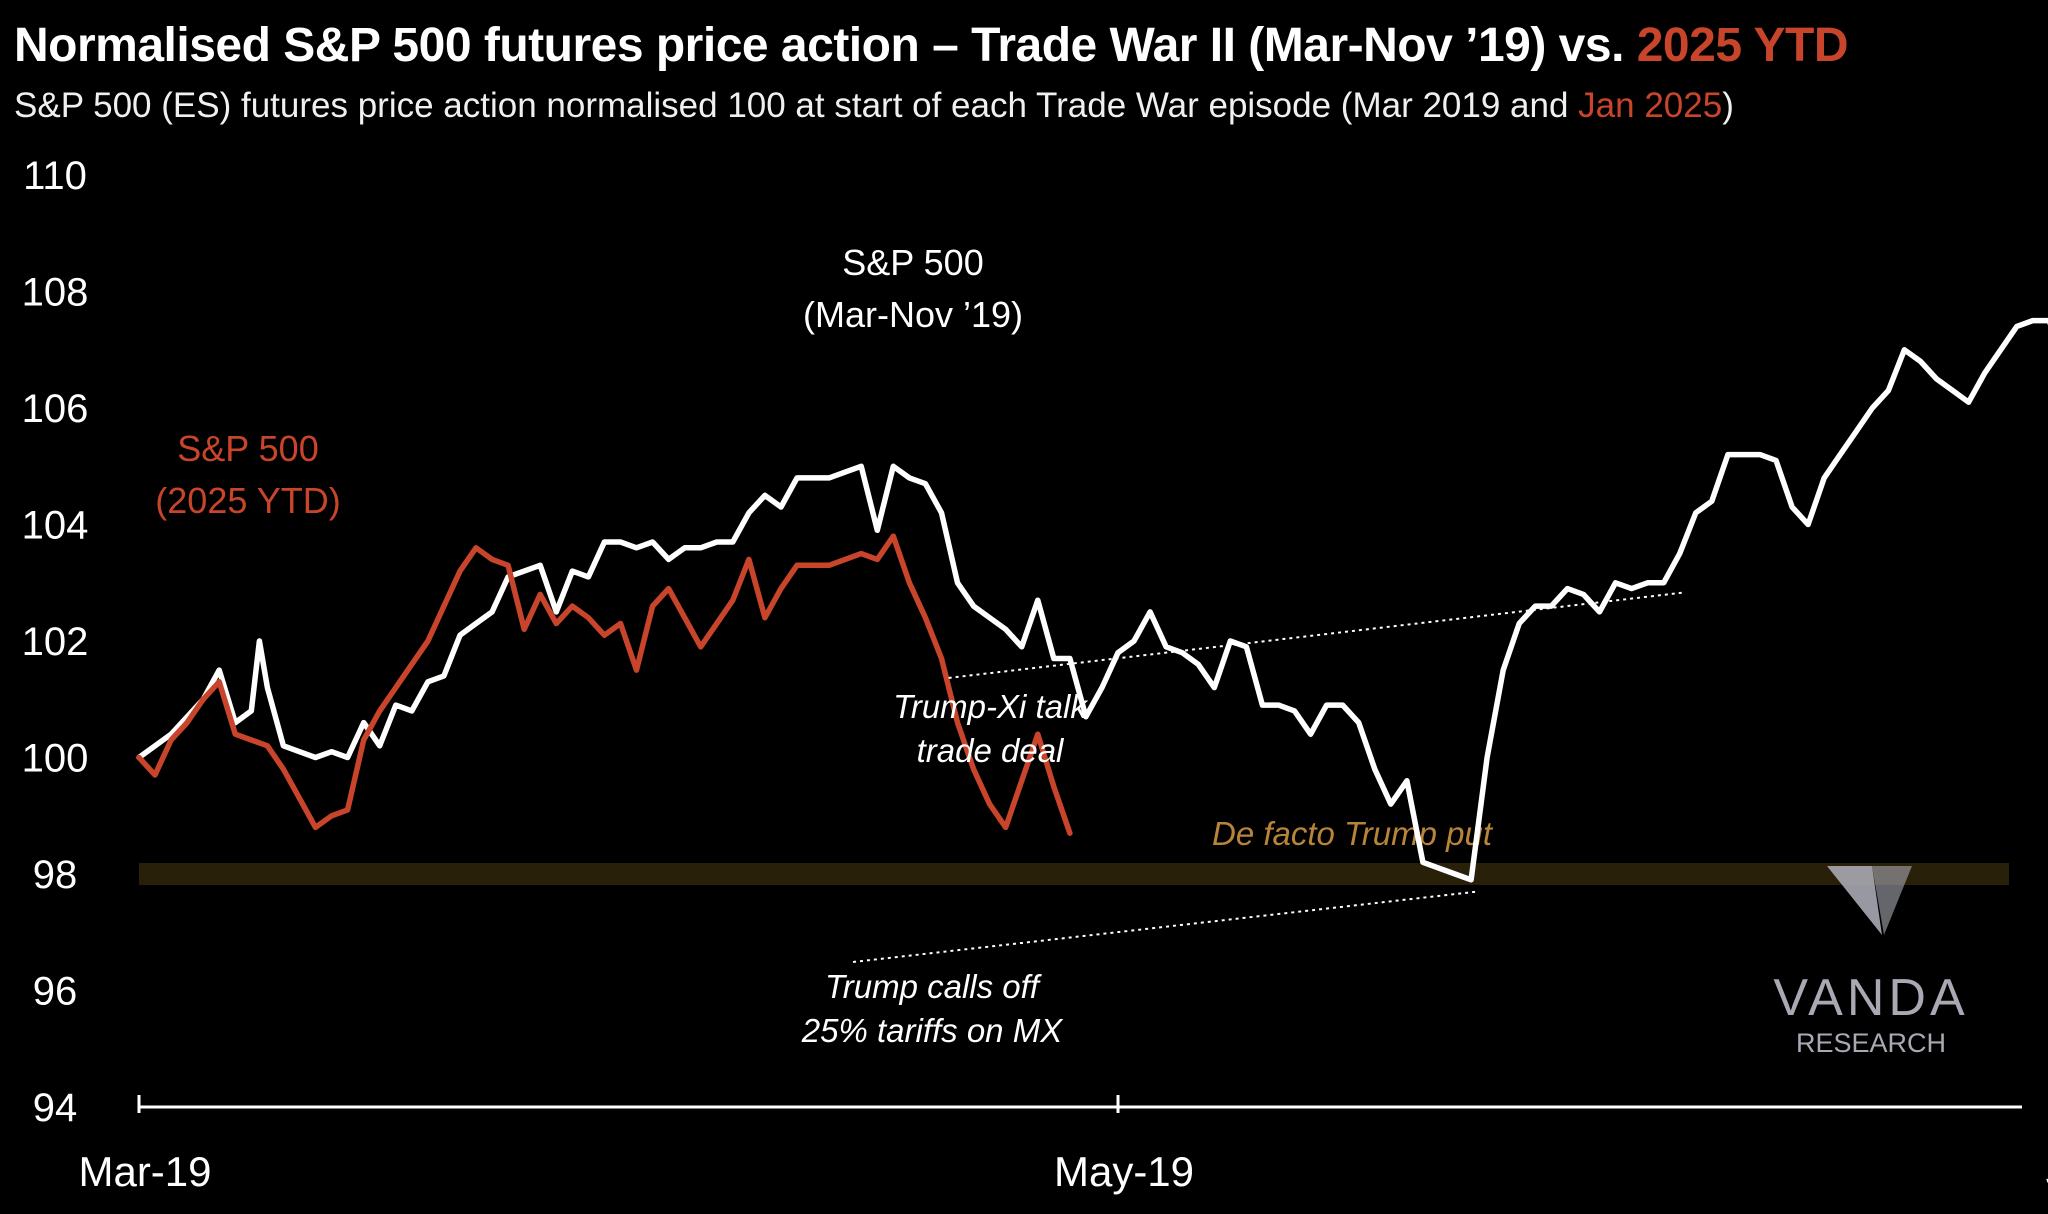 The image size is (2048, 1214). What do you see at coordinates (55, 642) in the screenshot?
I see `y-tick-label: 102` at bounding box center [55, 642].